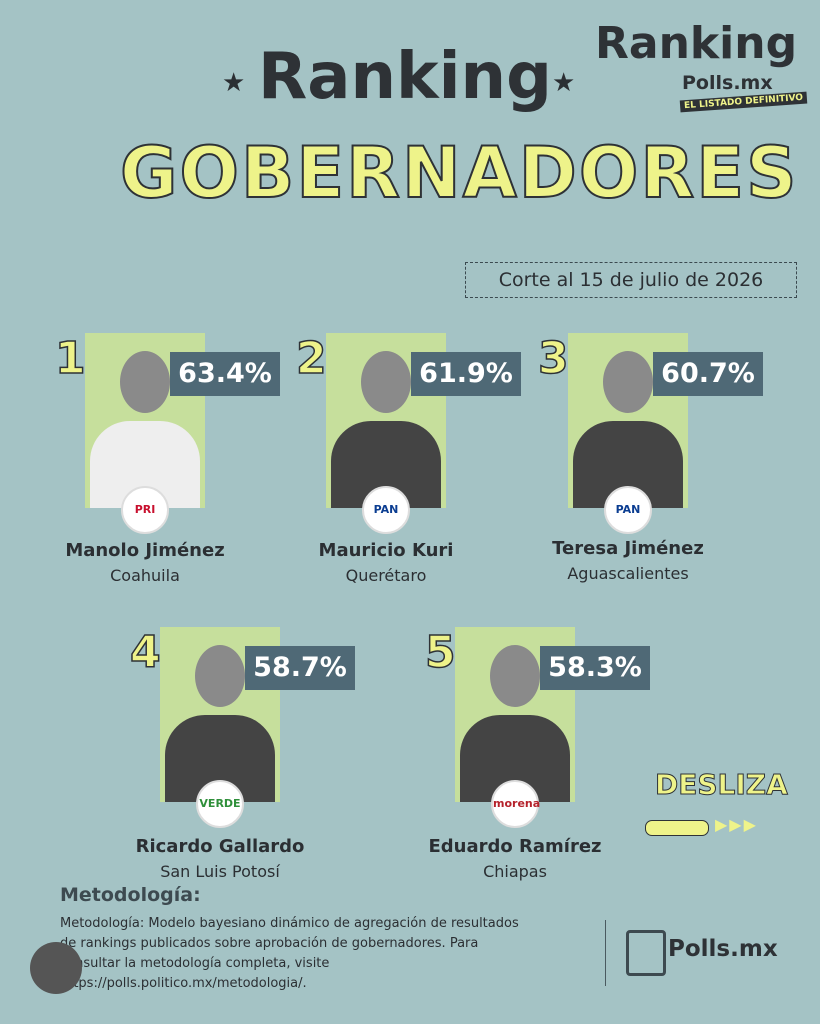 This screenshot has height=1024, width=820. I want to click on logo-site: Polls.mx, so click(727, 83).